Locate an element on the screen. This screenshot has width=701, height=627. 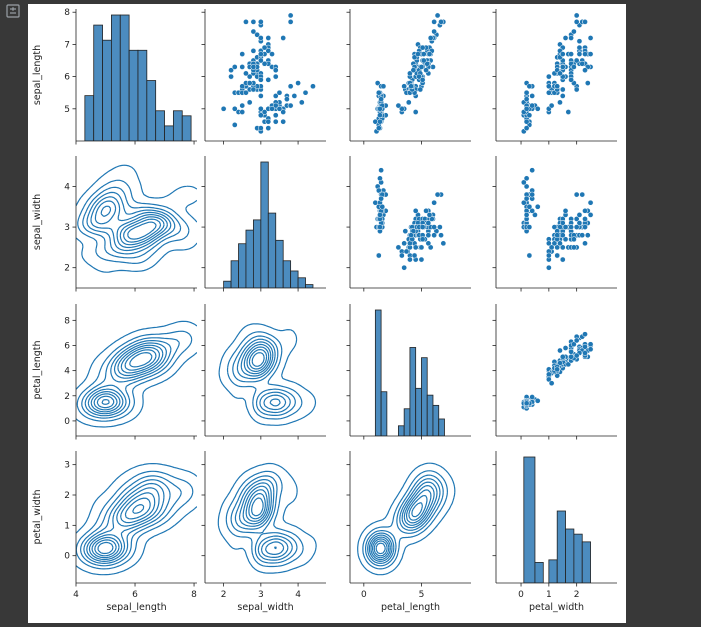
y-tick-label: 5 is located at coordinates (67, 110).